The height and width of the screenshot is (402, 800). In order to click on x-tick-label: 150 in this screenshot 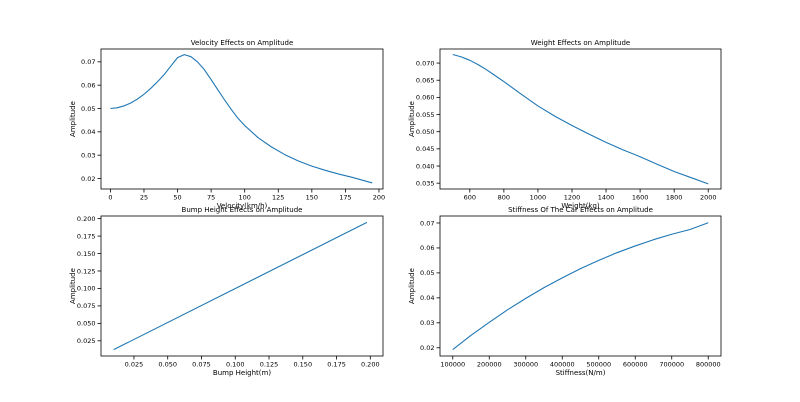, I will do `click(312, 198)`.